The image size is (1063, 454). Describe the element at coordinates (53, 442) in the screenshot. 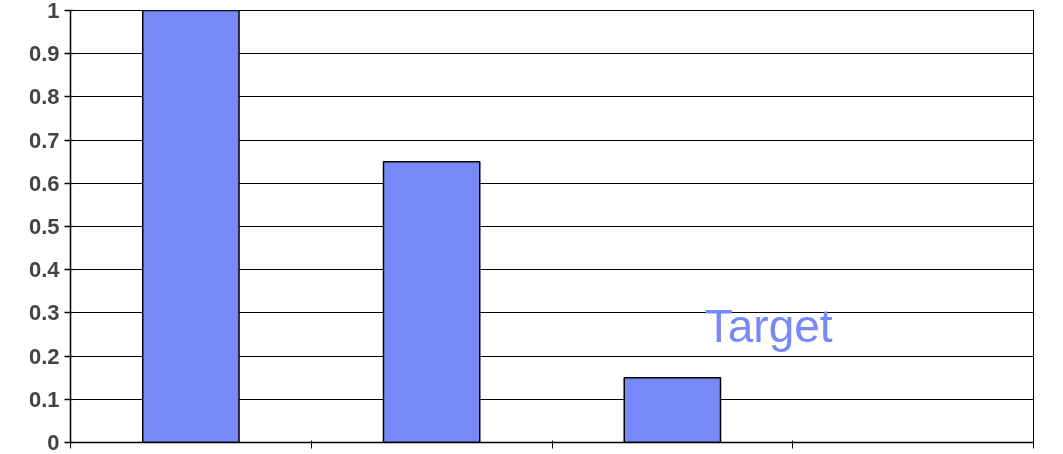

I see `y-tick-label: 0` at that location.